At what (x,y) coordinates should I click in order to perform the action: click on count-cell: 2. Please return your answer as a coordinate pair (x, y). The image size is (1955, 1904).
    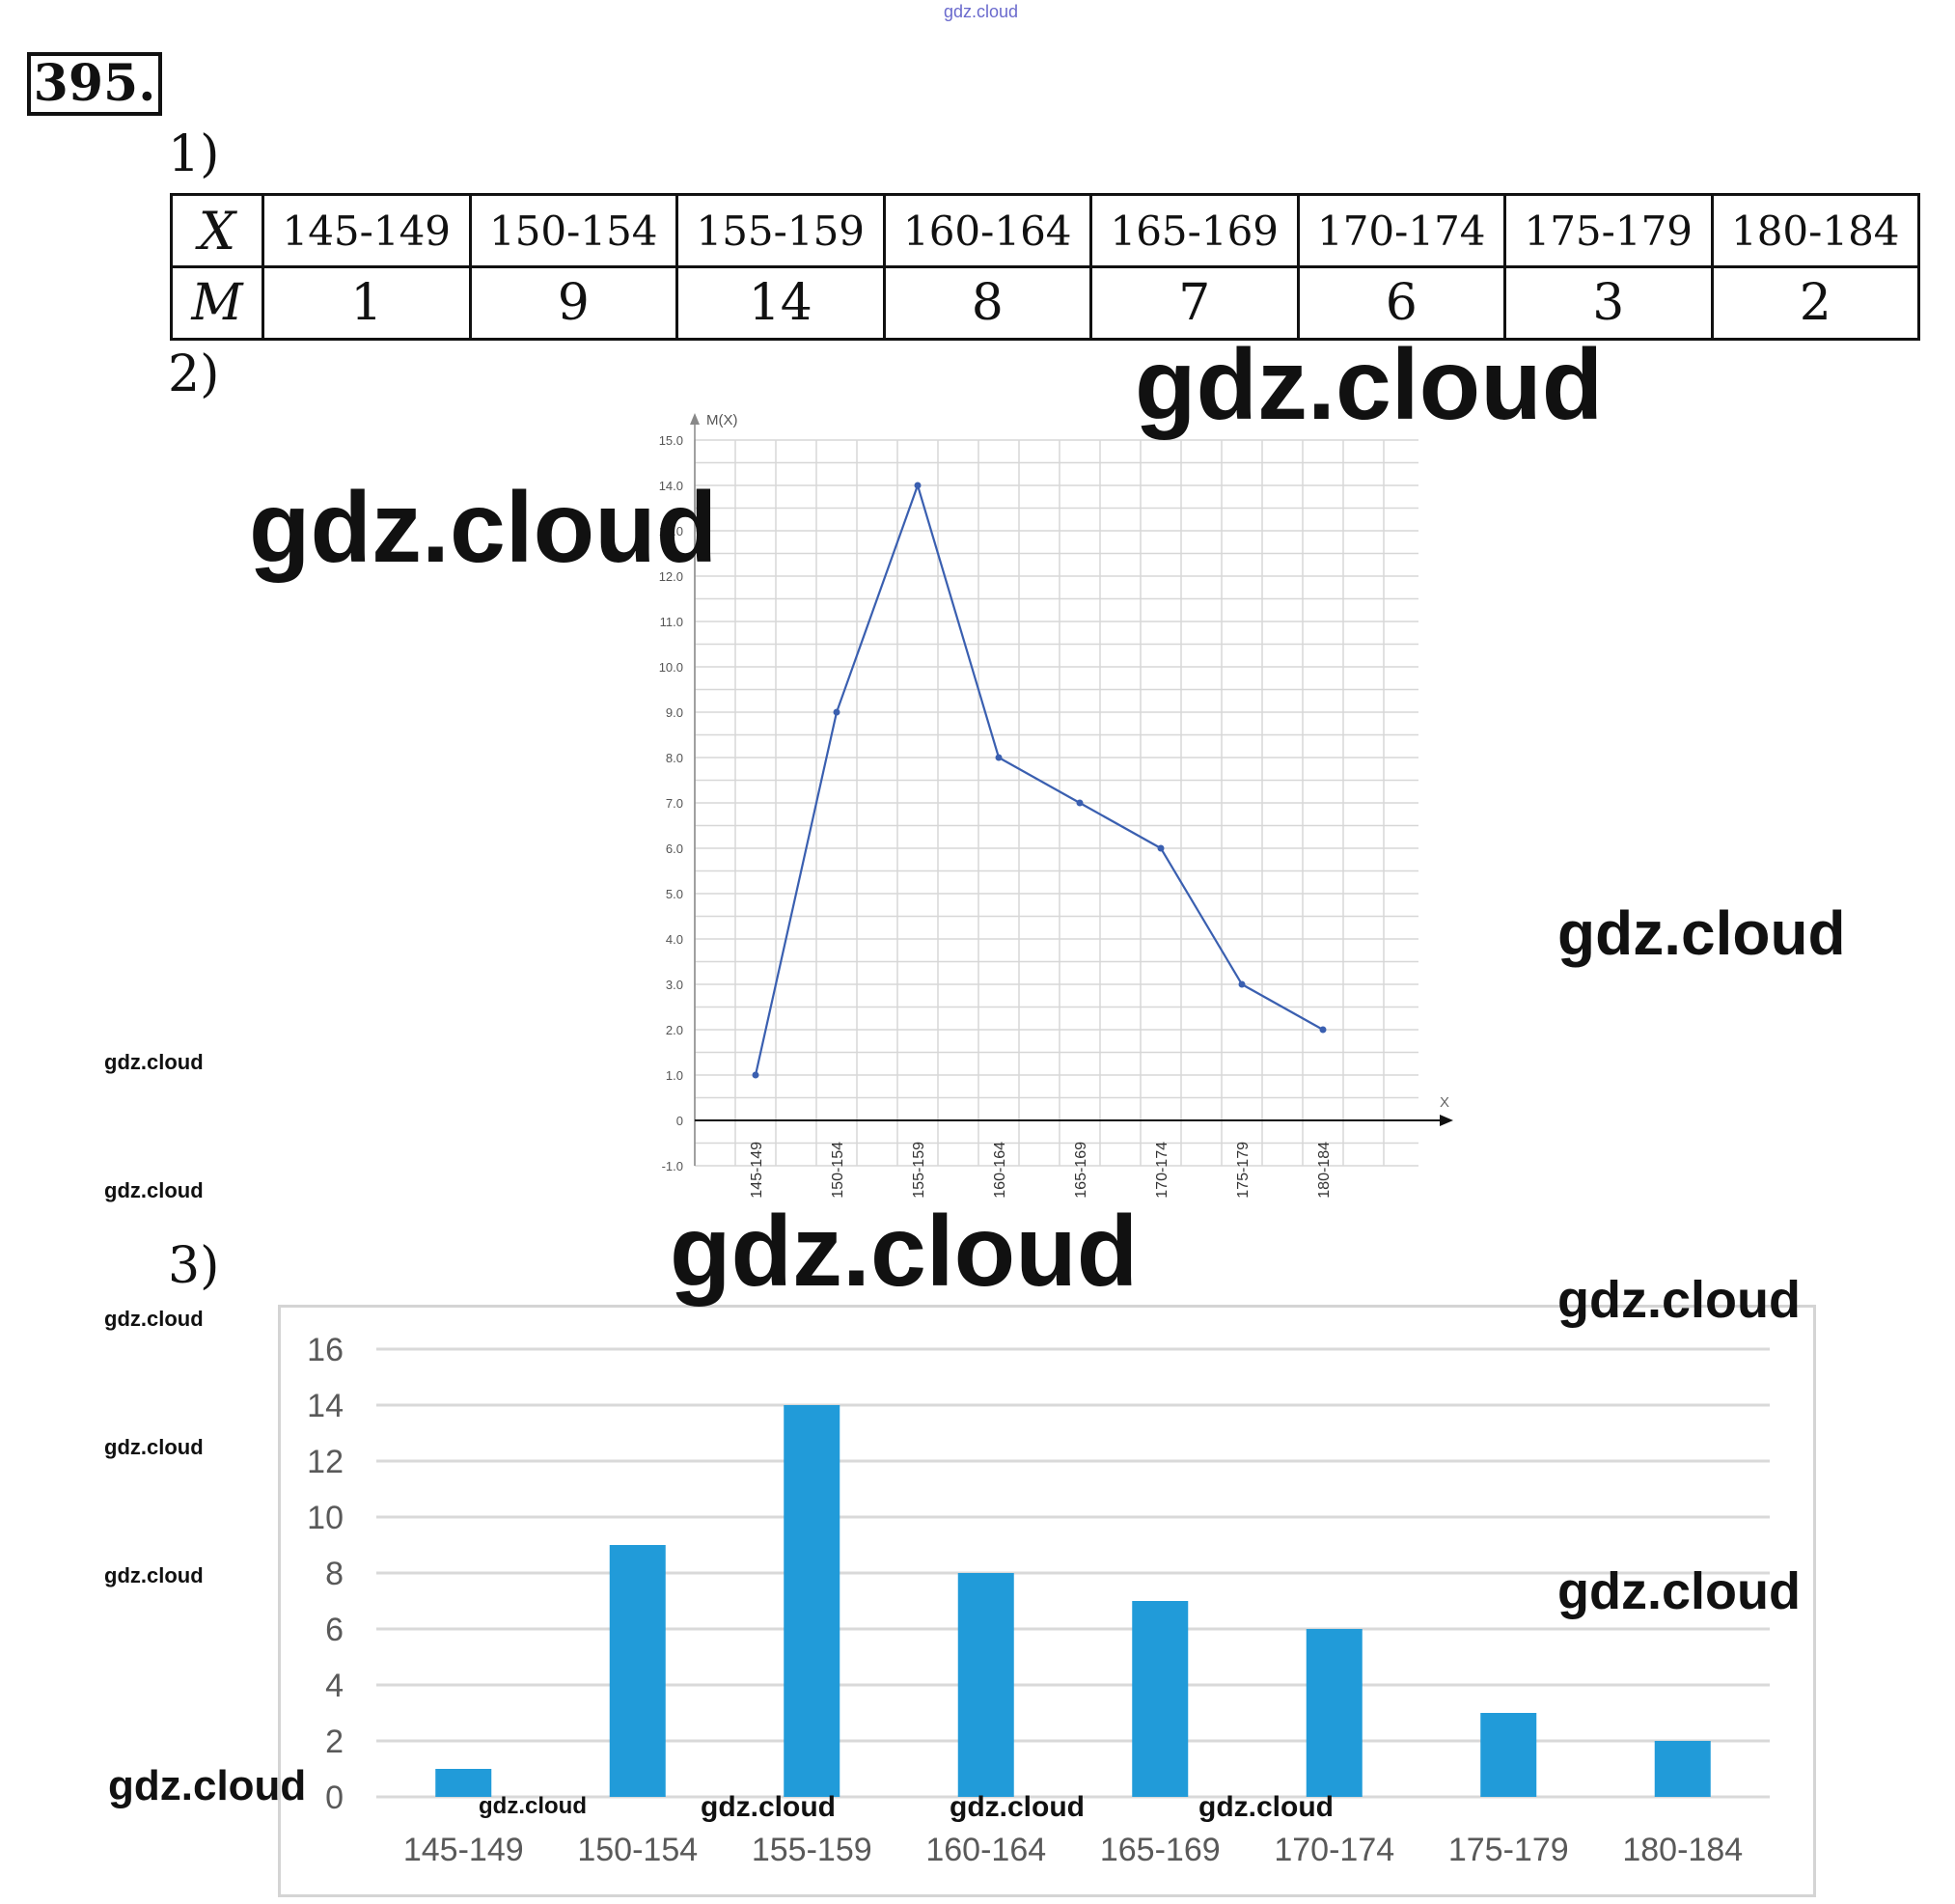
    Looking at the image, I should click on (1815, 303).